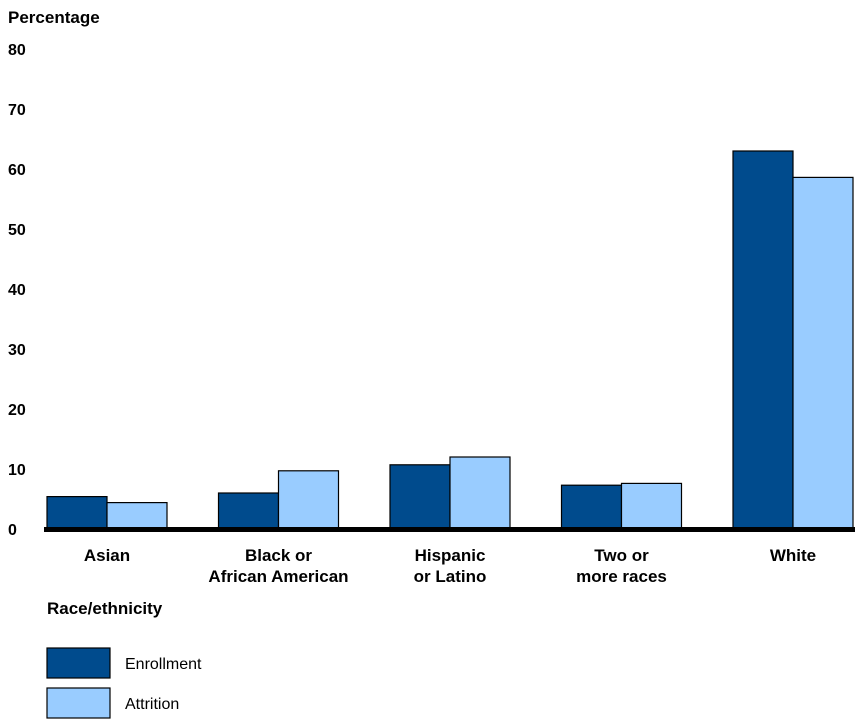 This screenshot has height=721, width=862. I want to click on category-label: White, so click(793, 555).